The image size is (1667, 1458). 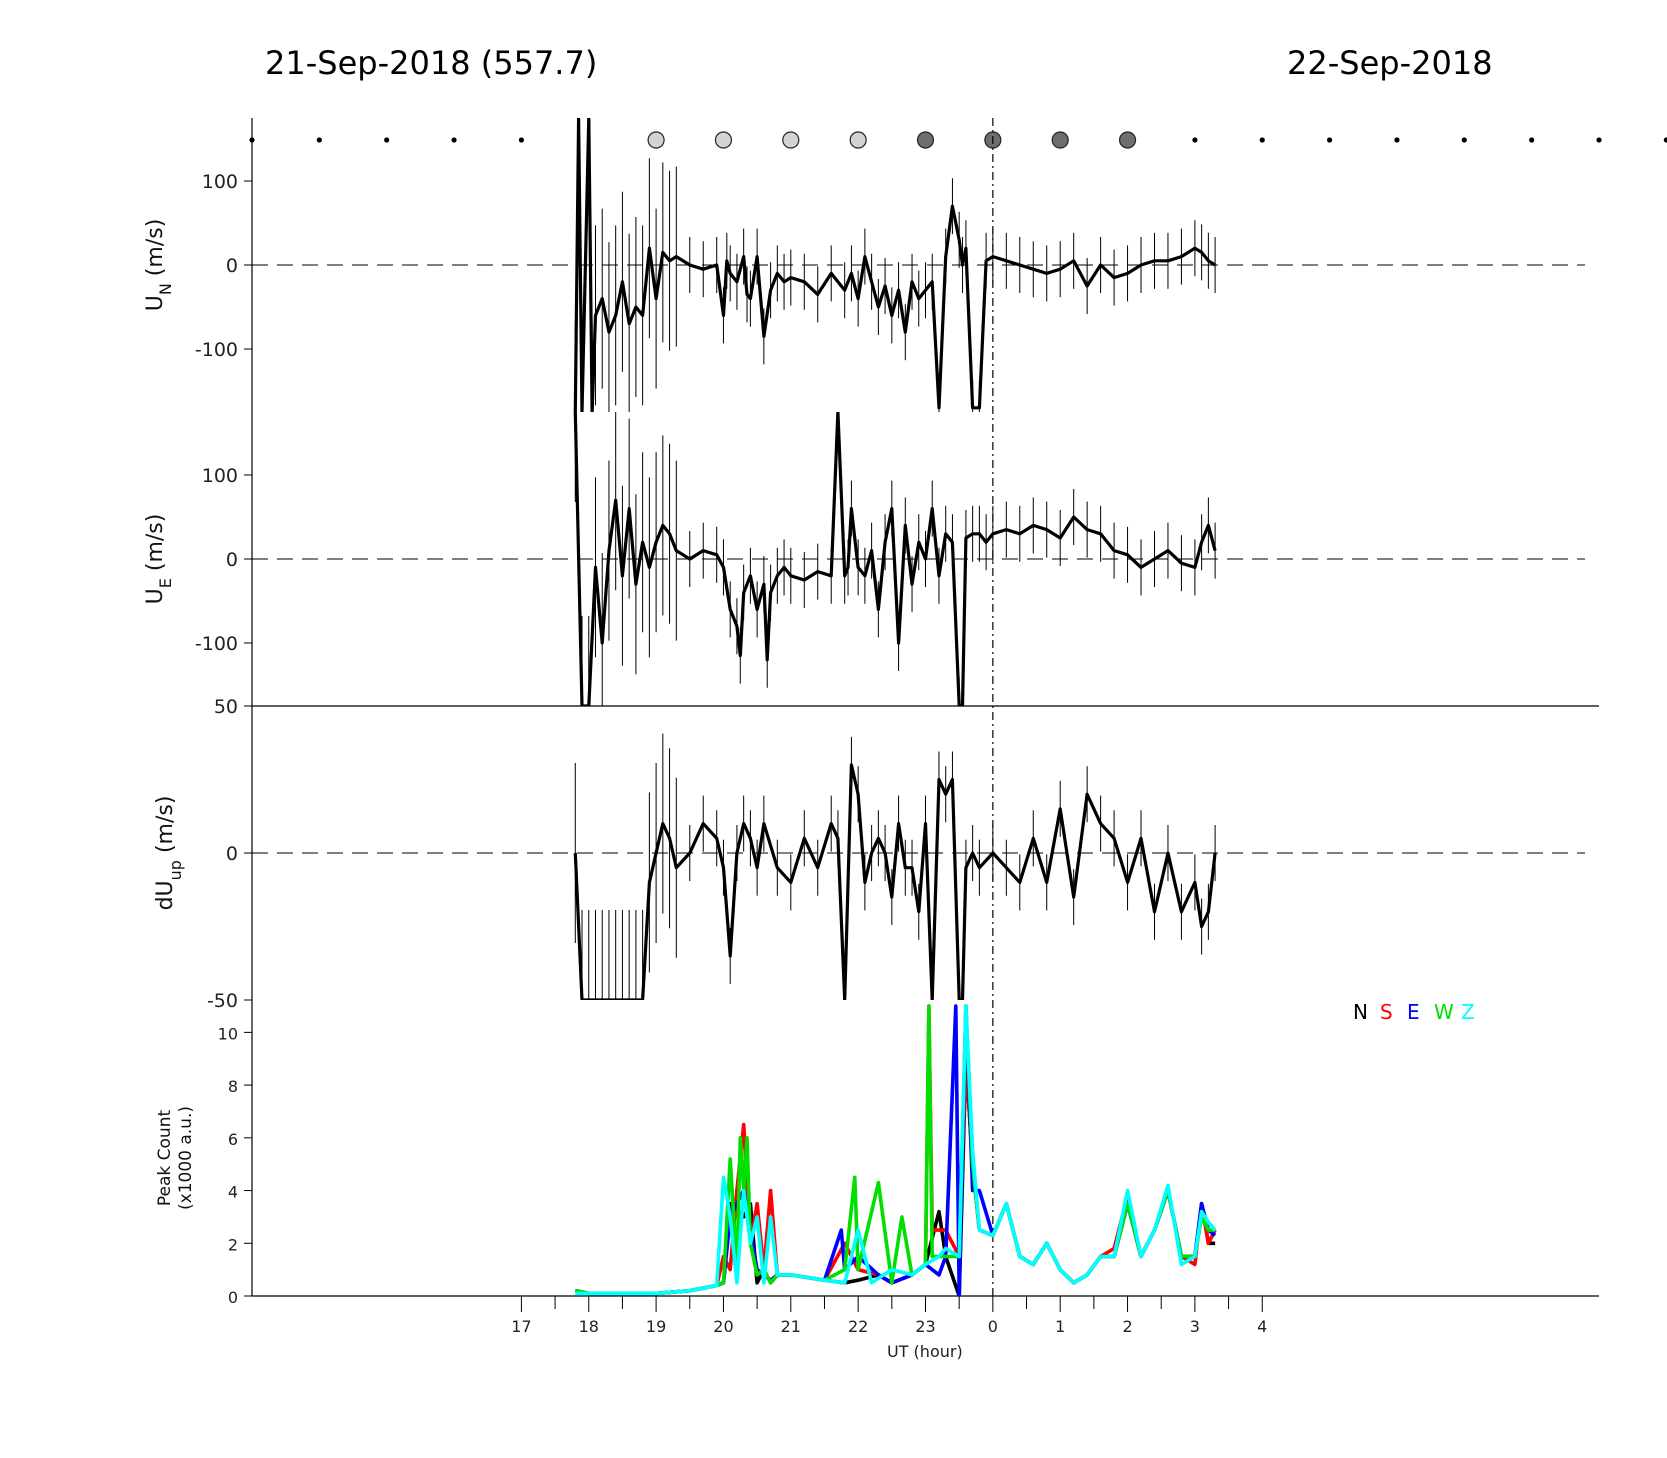 I want to click on y-tick-label: -50, so click(x=222, y=1001).